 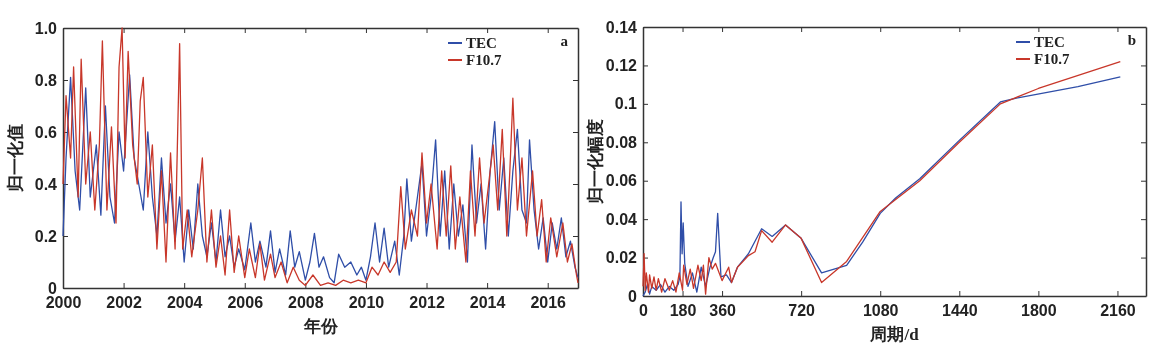 What do you see at coordinates (683, 311) in the screenshot?
I see `x-tick-label: 180` at bounding box center [683, 311].